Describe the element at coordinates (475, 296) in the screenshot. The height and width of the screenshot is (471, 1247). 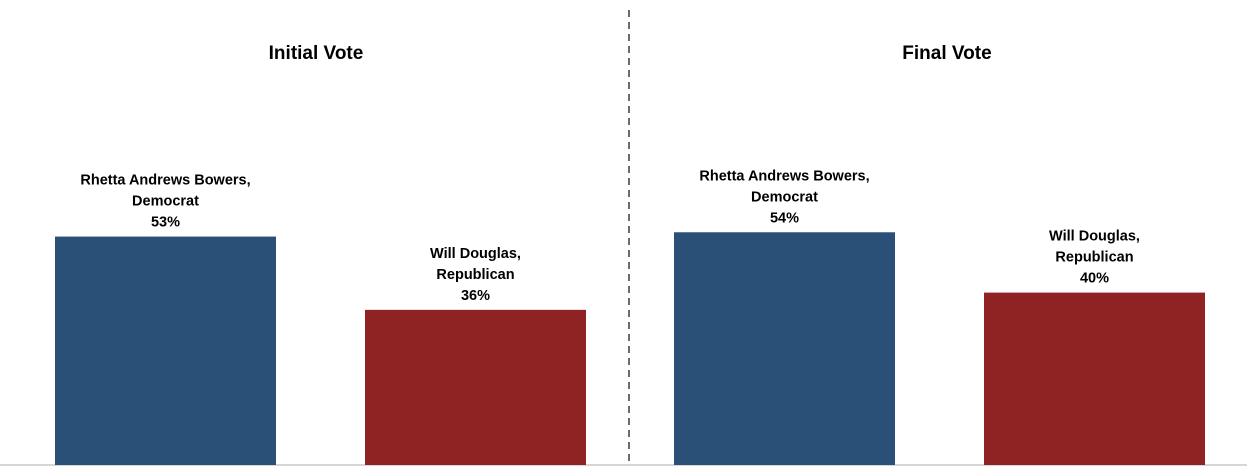
I see `data-label-value: 36%` at that location.